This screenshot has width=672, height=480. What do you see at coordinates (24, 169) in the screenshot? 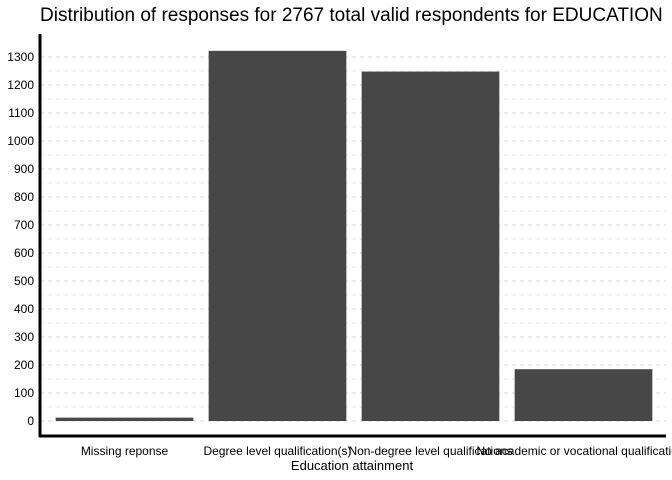
I see `y-tick-label: 900` at bounding box center [24, 169].